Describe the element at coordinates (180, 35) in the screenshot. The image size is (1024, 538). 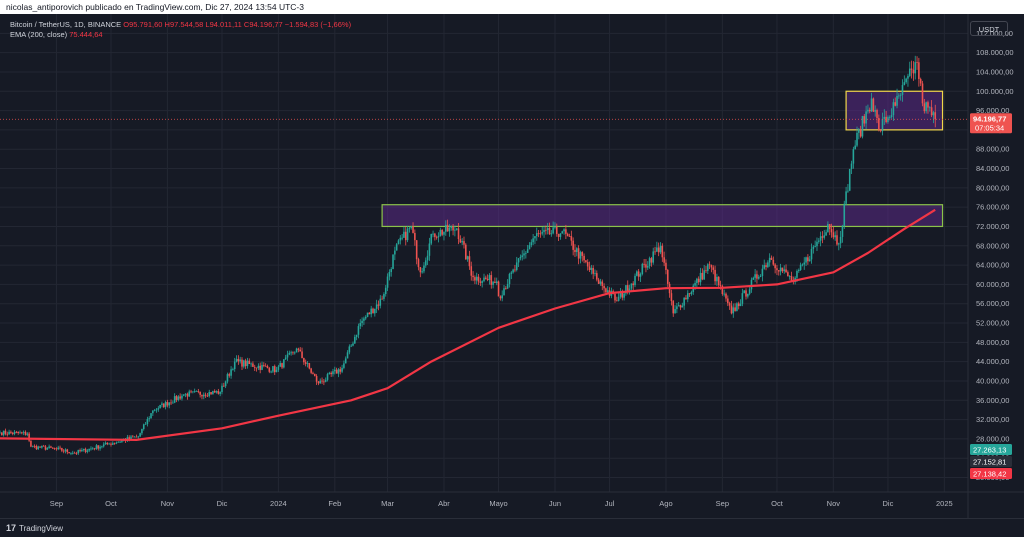
I see `legend-ema-row: EMA (200, close) 75.444,64` at that location.